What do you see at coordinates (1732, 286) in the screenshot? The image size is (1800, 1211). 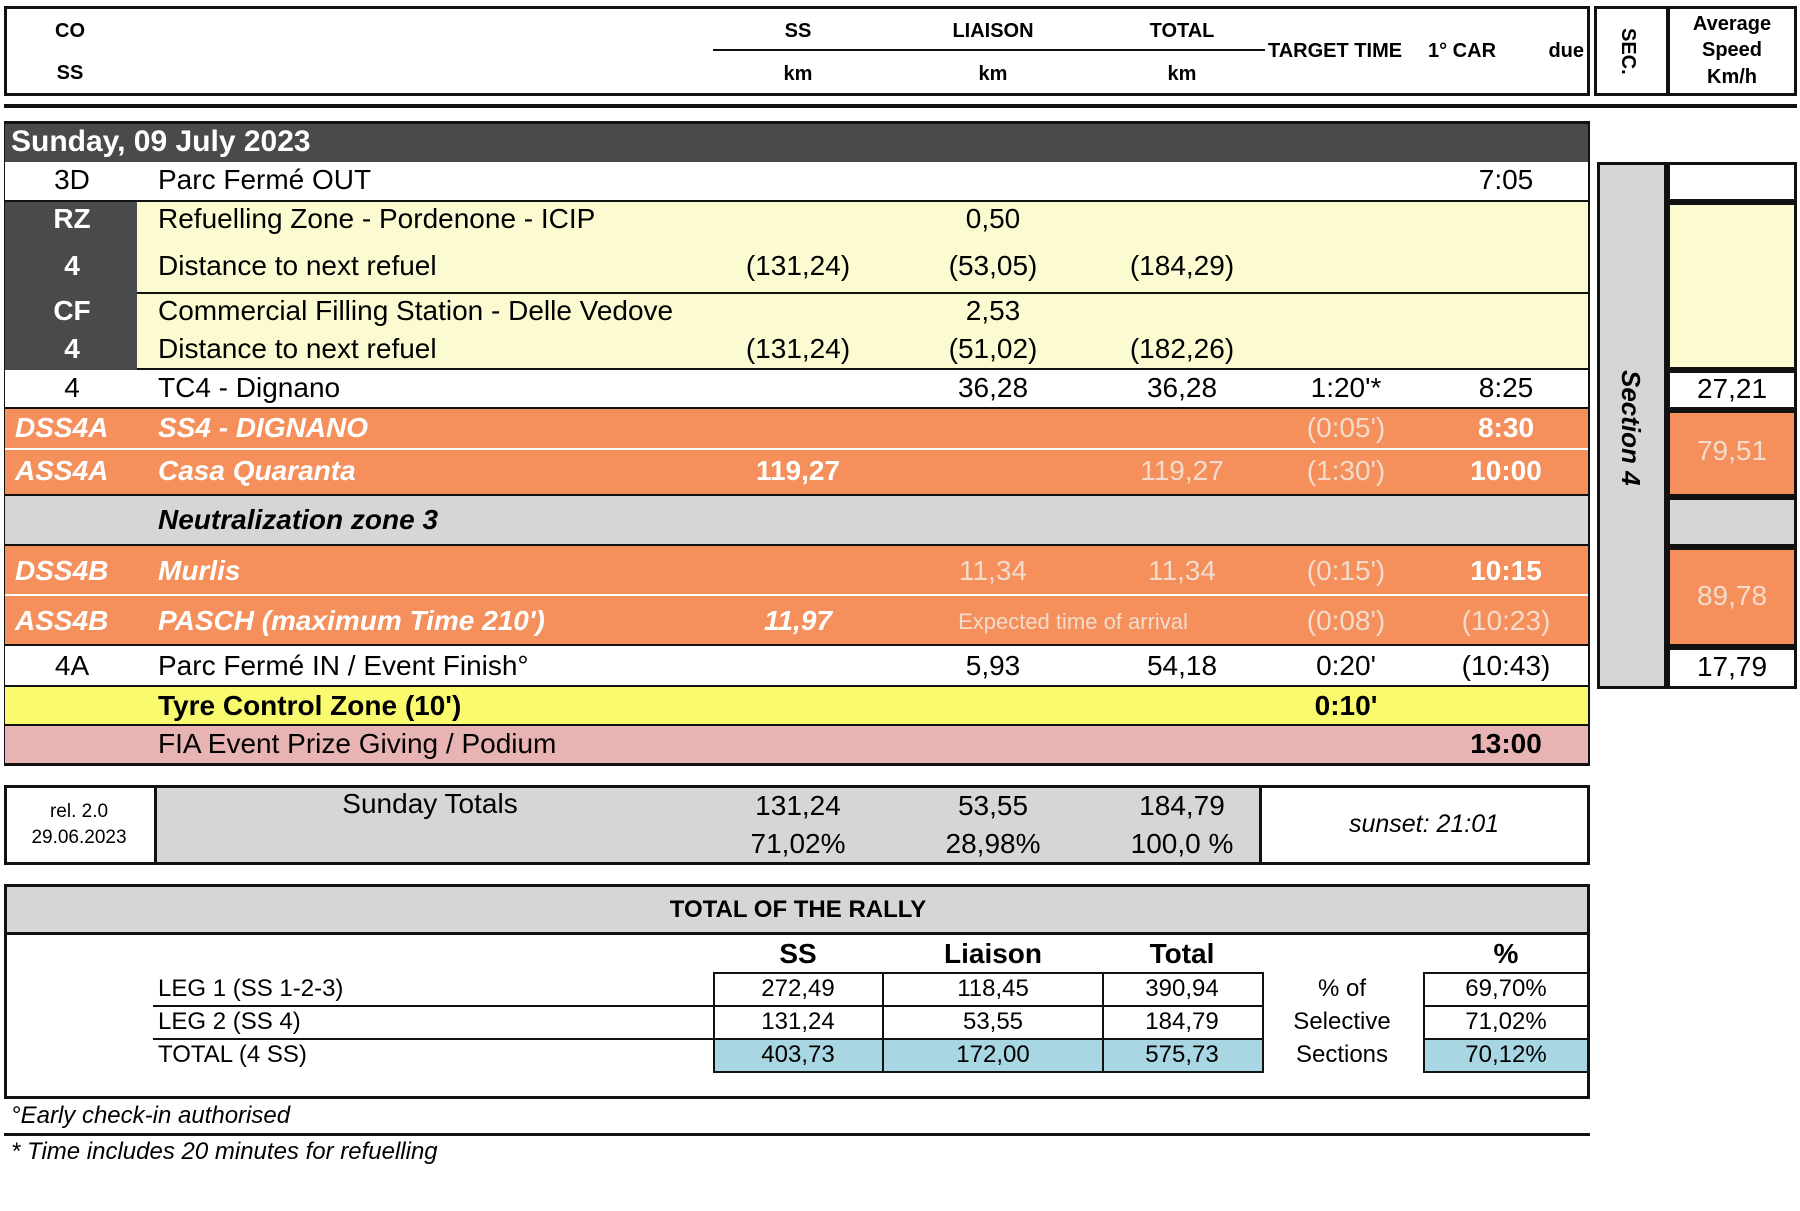 I see `speed-cell-refuel` at bounding box center [1732, 286].